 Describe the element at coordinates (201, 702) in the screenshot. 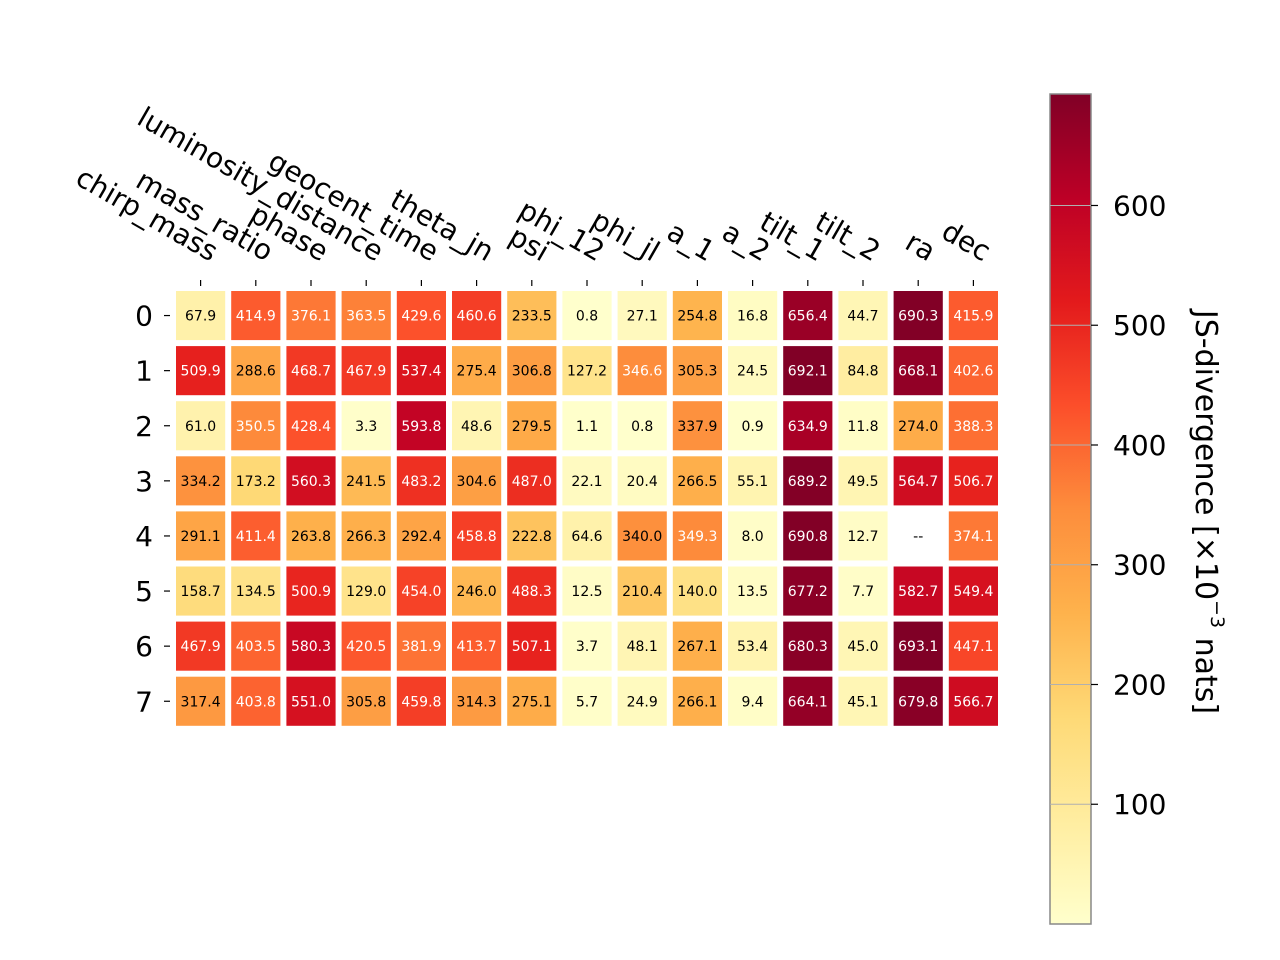

I see `cell-value-label: 317.4` at that location.